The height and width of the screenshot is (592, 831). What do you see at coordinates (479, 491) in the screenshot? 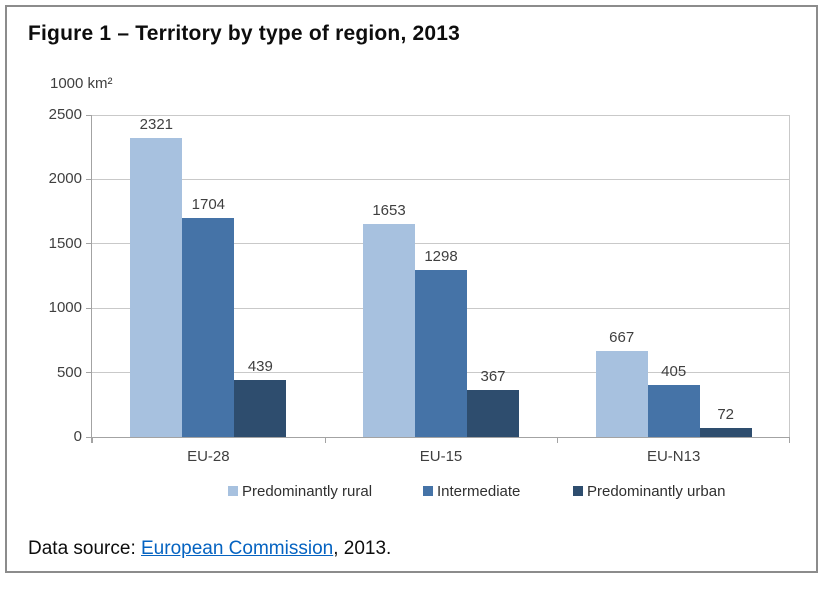
I see `legend-label: Intermediate` at bounding box center [479, 491].